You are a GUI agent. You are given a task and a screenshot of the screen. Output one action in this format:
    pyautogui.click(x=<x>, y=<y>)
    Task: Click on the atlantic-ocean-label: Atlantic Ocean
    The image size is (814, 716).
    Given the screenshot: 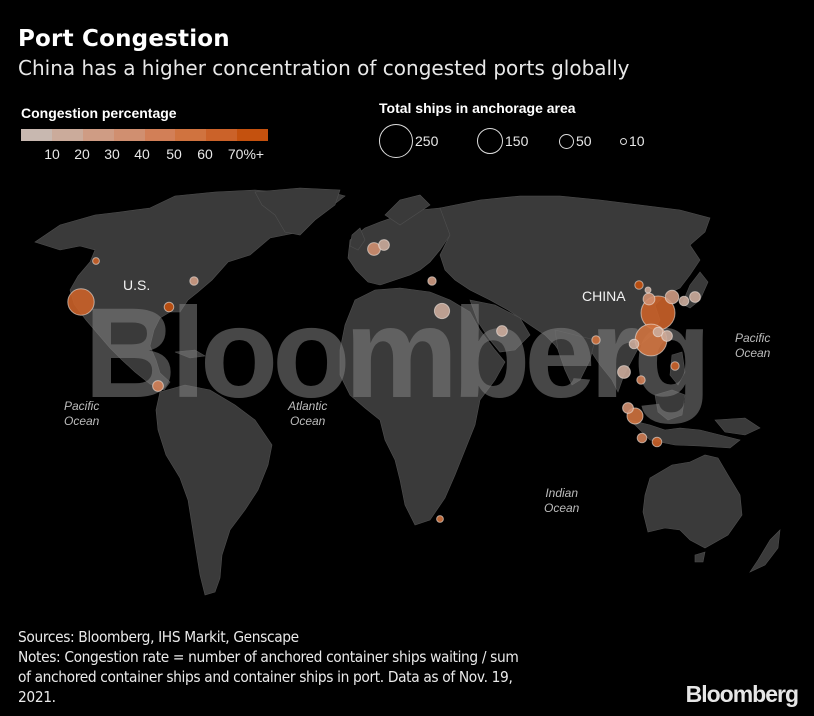 What is the action you would take?
    pyautogui.click(x=307, y=414)
    